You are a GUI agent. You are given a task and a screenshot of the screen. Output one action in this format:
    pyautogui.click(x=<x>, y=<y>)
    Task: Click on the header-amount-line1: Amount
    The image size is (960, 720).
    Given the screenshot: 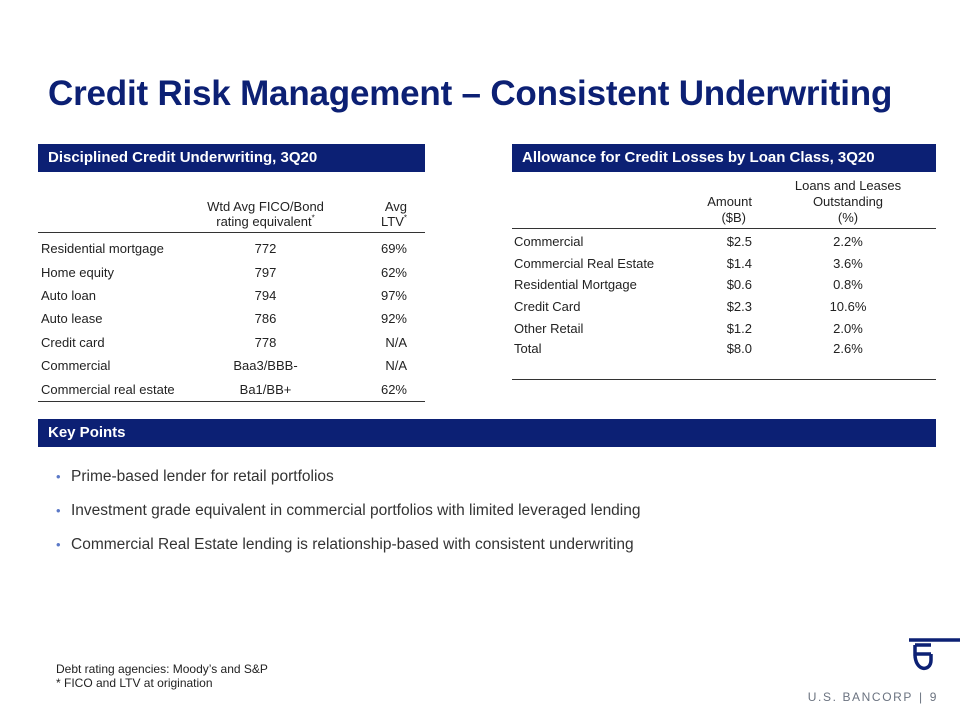 What is the action you would take?
    pyautogui.click(x=729, y=201)
    